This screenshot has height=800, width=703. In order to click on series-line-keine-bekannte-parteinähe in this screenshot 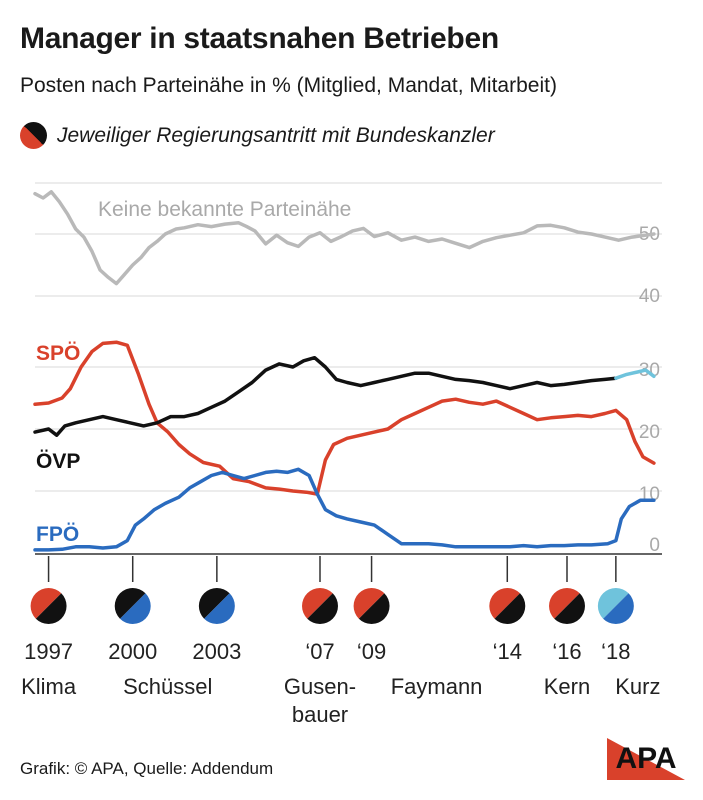, I will do `click(344, 238)`.